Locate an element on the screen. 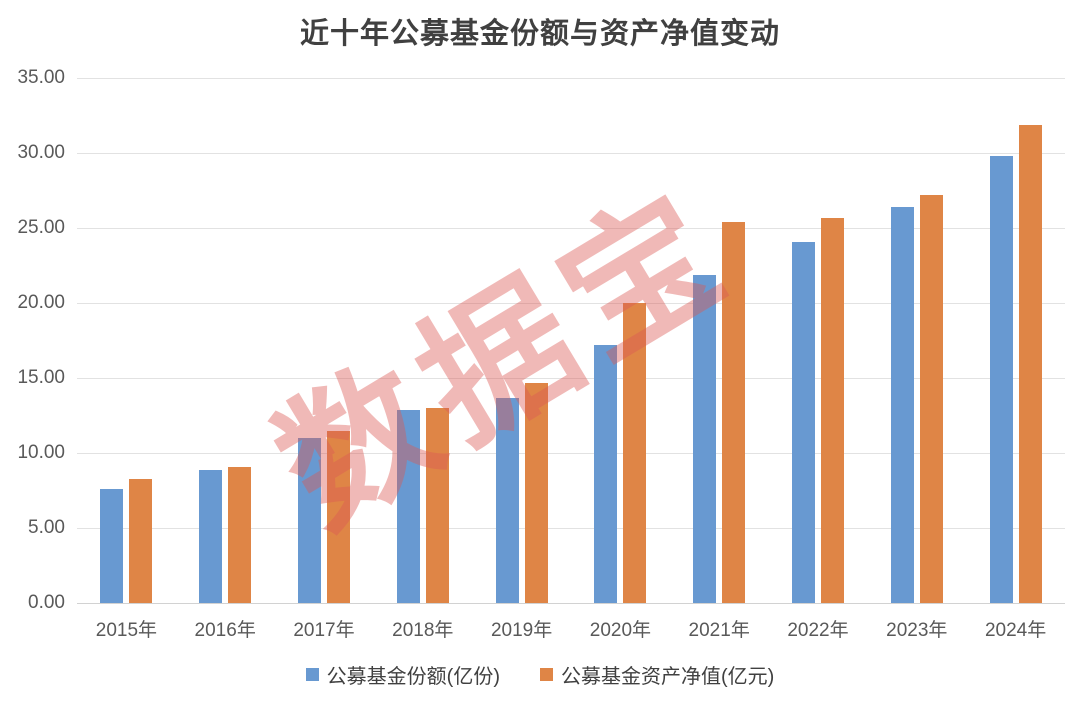 The width and height of the screenshot is (1080, 702). y-tick-label: 20.00 is located at coordinates (41, 302).